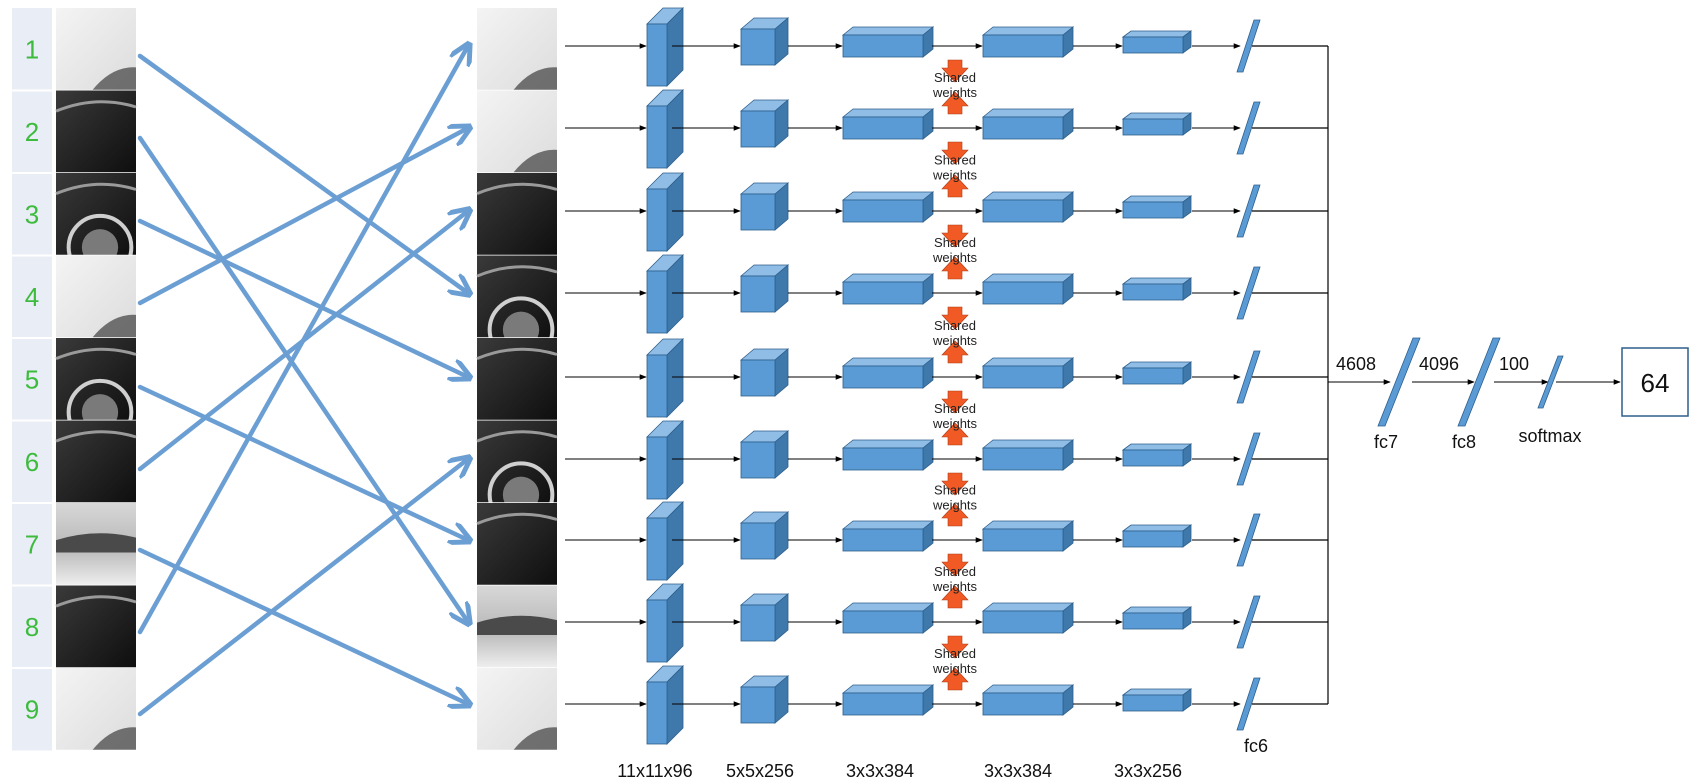  I want to click on tile-number: 6, so click(32, 462).